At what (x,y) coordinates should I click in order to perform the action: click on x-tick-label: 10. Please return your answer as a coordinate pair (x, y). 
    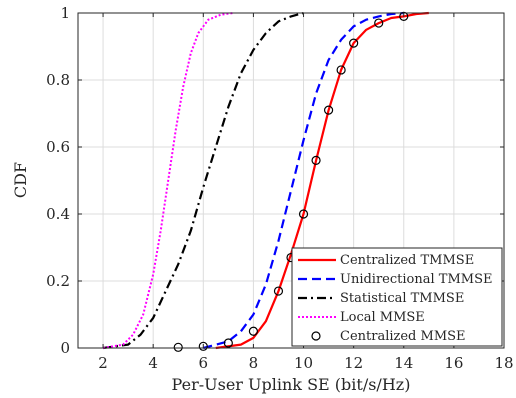
    Looking at the image, I should click on (303, 363).